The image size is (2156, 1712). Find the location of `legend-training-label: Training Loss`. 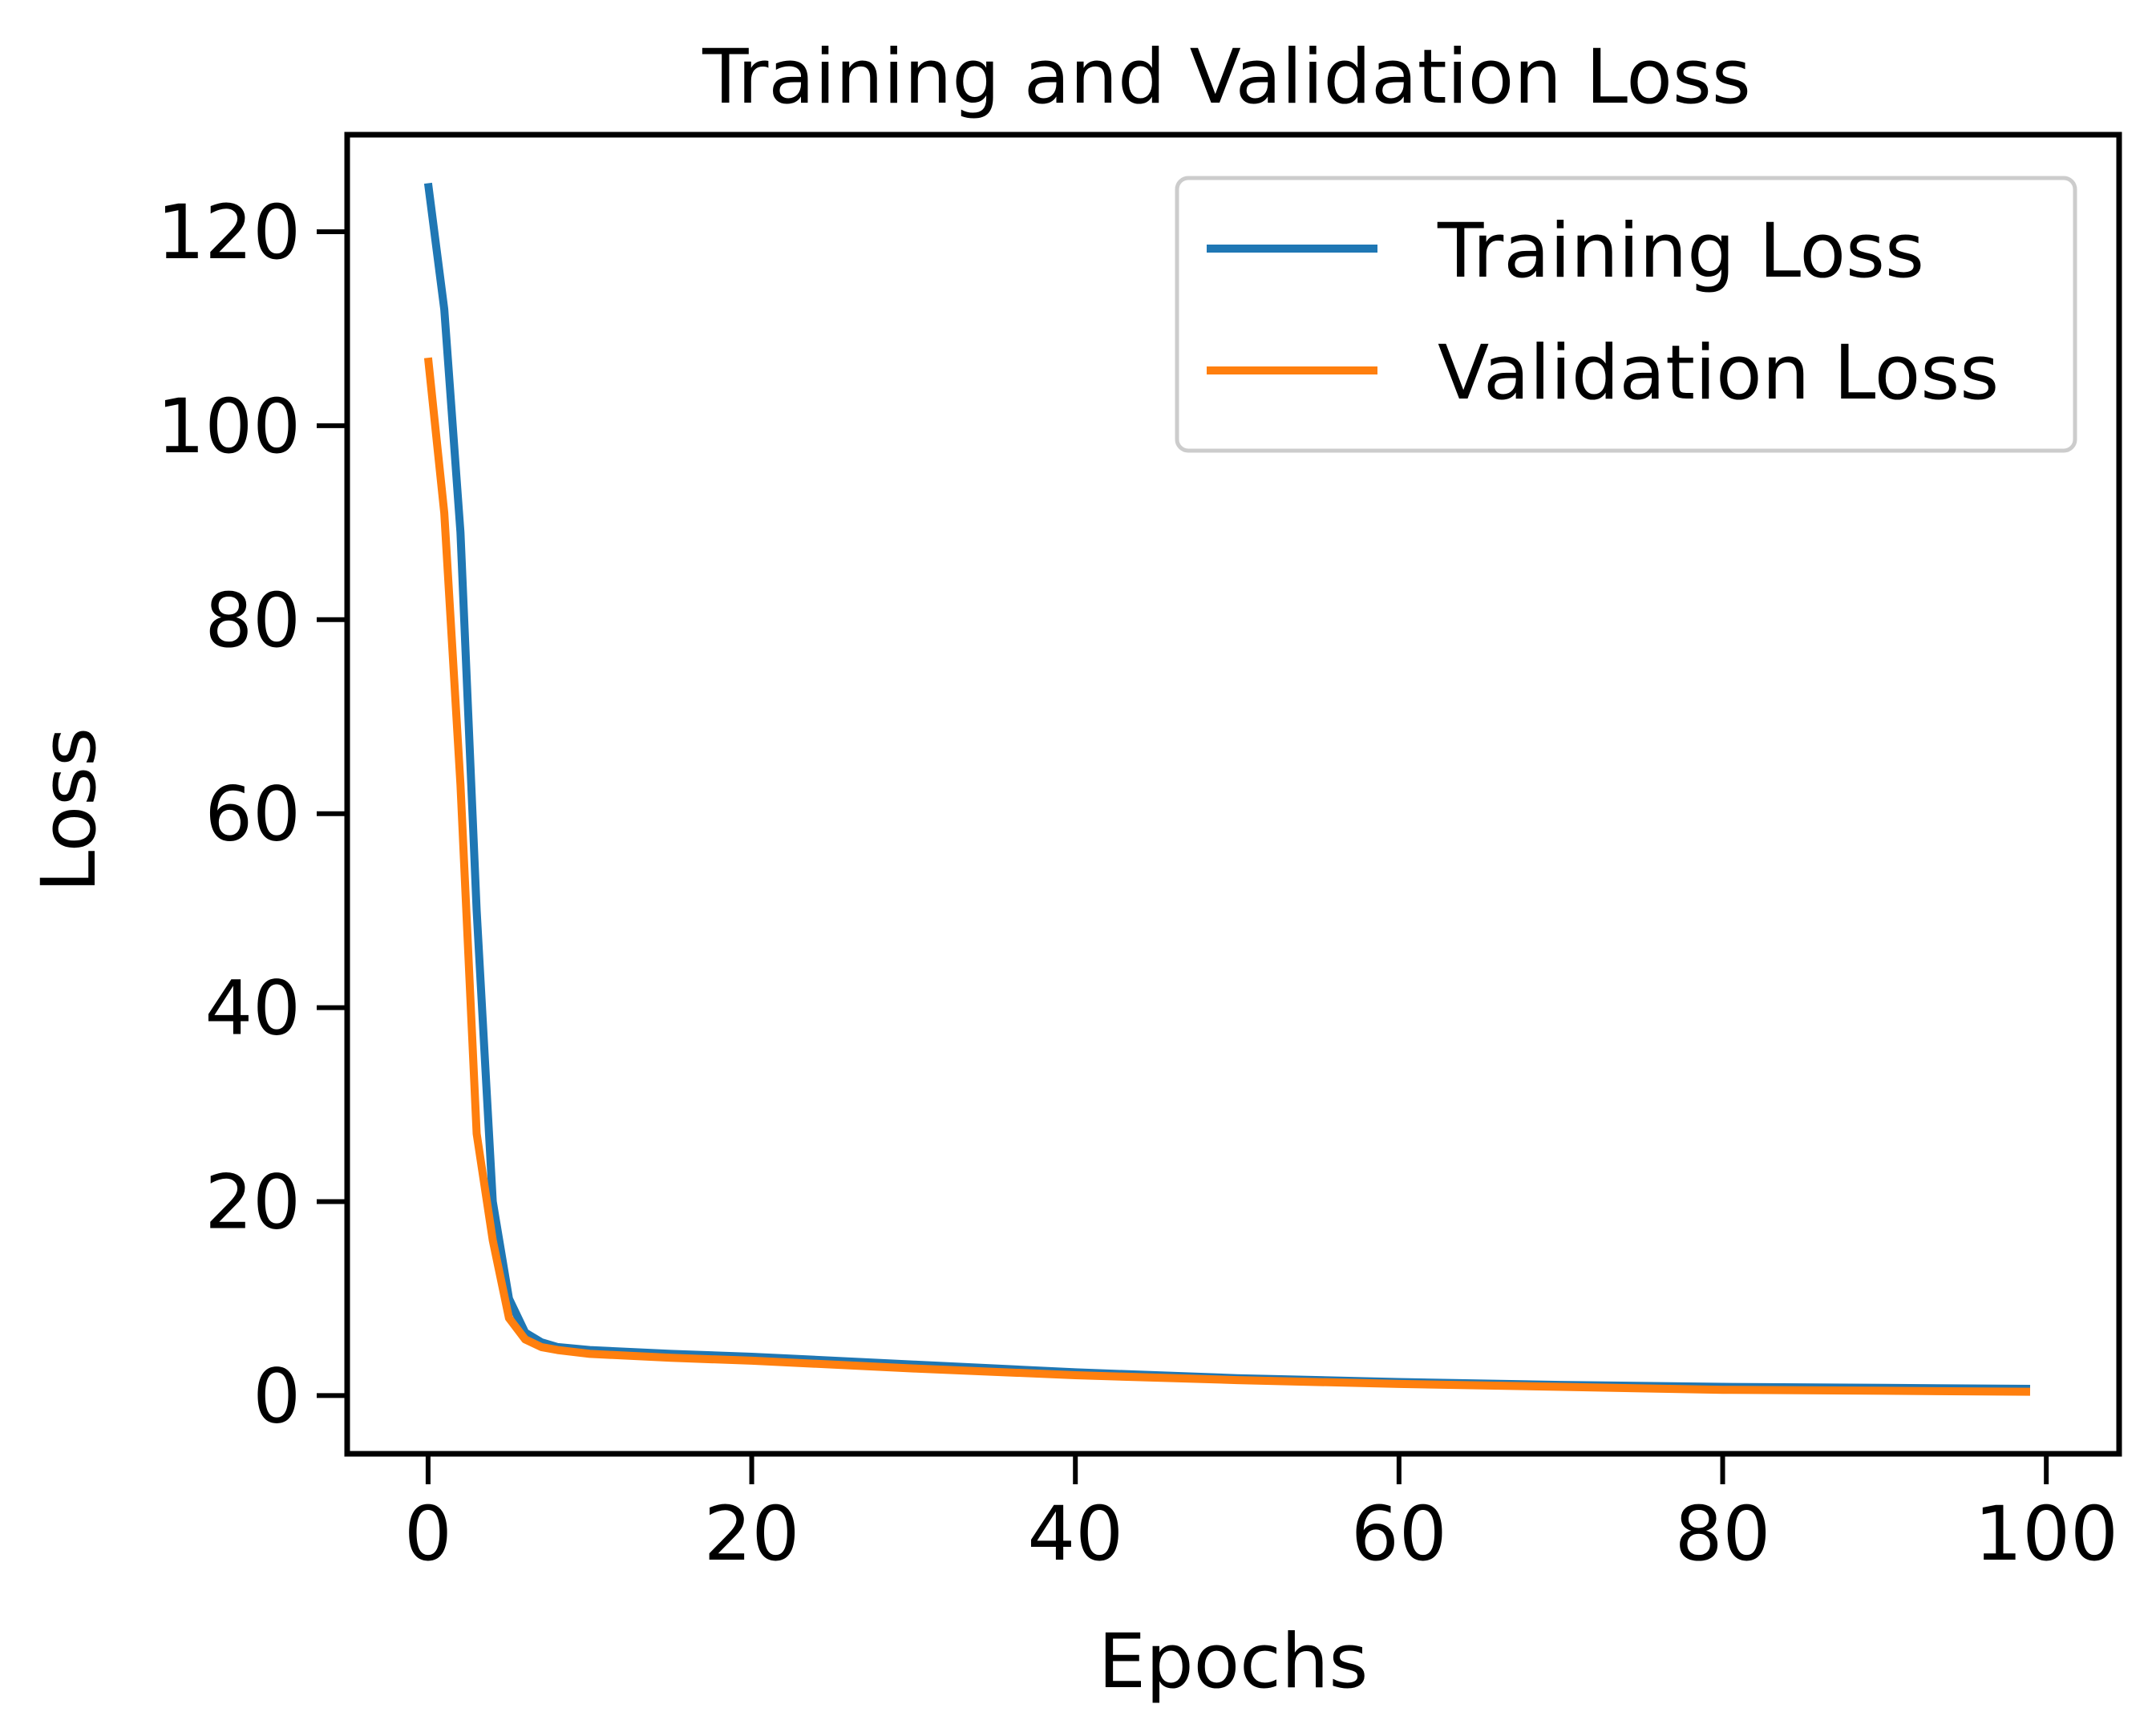

legend-training-label: Training Loss is located at coordinates (1681, 251).